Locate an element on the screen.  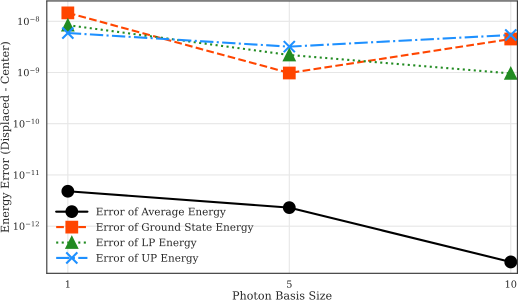
y-tick-label: 10$^{−8}$ is located at coordinates (29, 21).